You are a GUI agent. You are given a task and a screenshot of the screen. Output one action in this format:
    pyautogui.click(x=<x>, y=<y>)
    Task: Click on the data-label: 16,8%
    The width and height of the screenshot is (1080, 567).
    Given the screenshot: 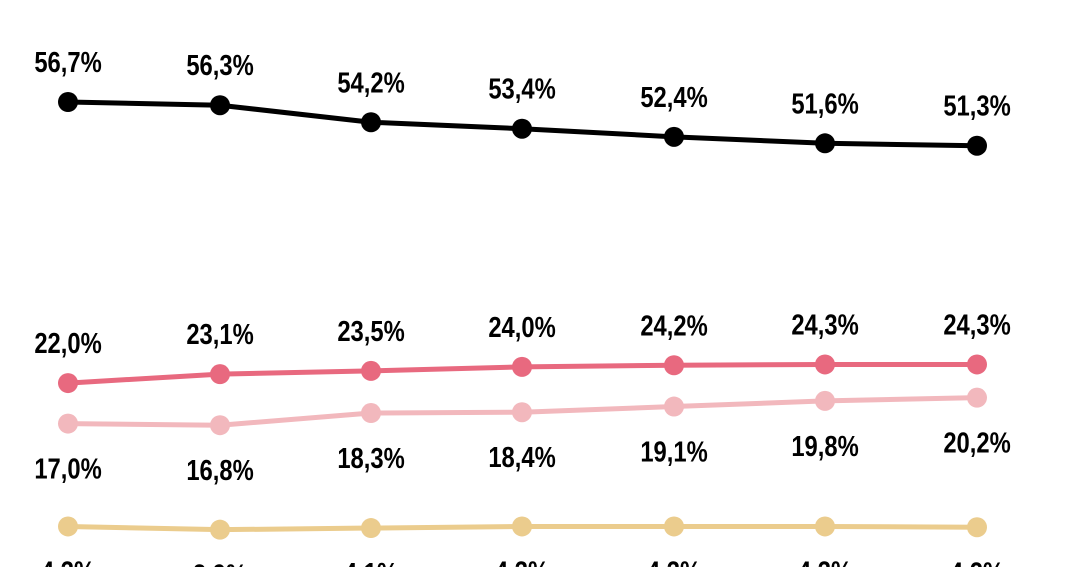 What is the action you would take?
    pyautogui.click(x=219, y=470)
    